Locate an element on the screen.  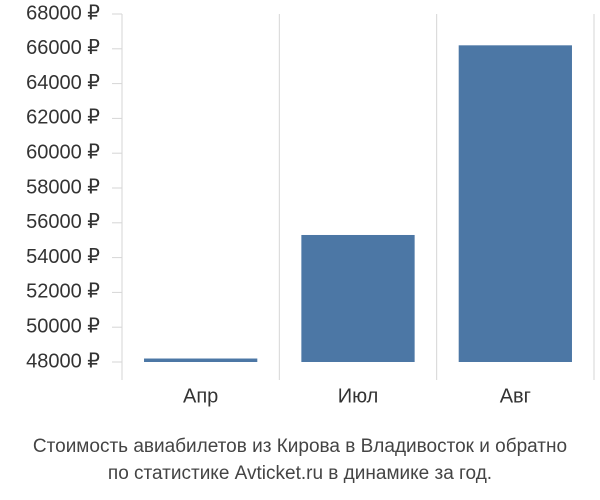
x-tick-label: Авг is located at coordinates (515, 396).